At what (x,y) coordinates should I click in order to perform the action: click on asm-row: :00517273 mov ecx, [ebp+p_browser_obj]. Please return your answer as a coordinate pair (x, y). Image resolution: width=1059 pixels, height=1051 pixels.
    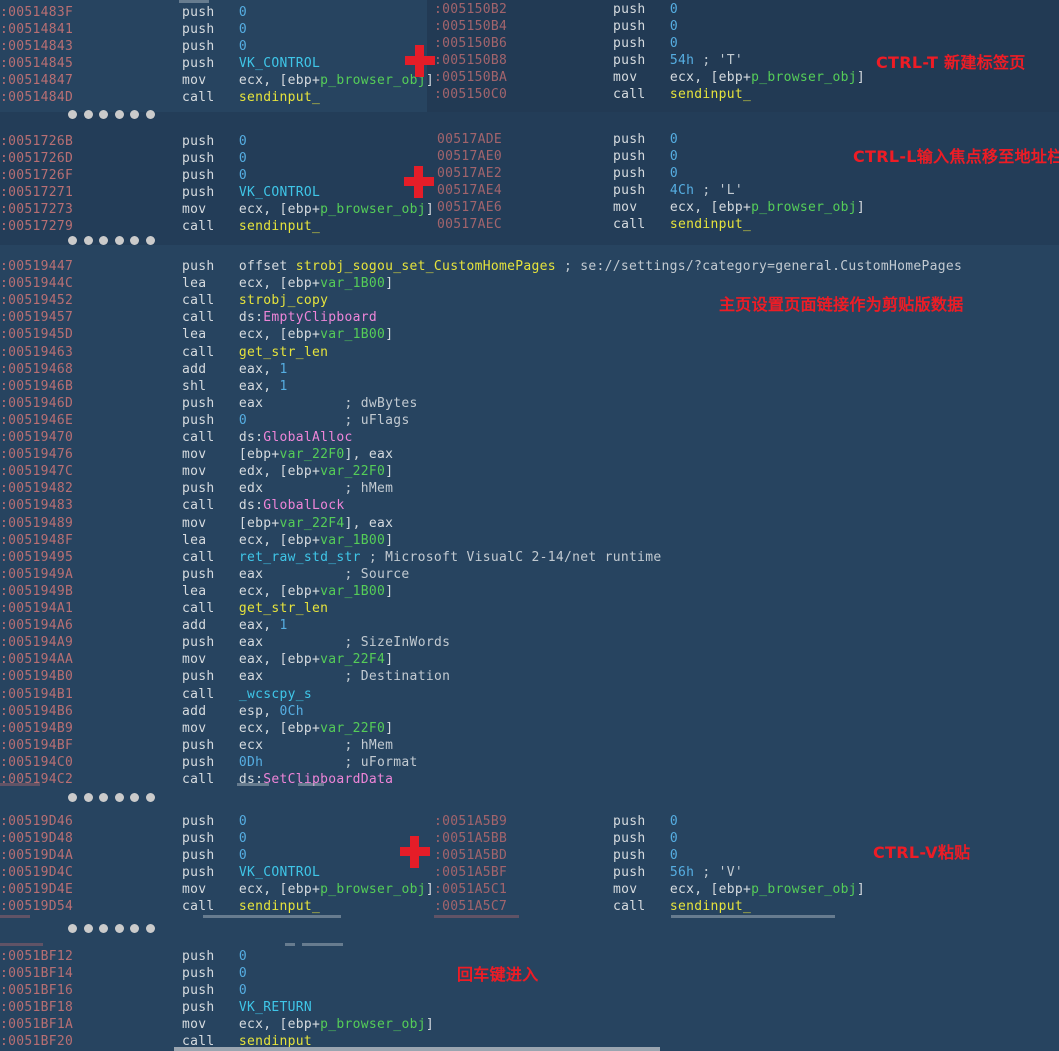
    Looking at the image, I should click on (529, 209).